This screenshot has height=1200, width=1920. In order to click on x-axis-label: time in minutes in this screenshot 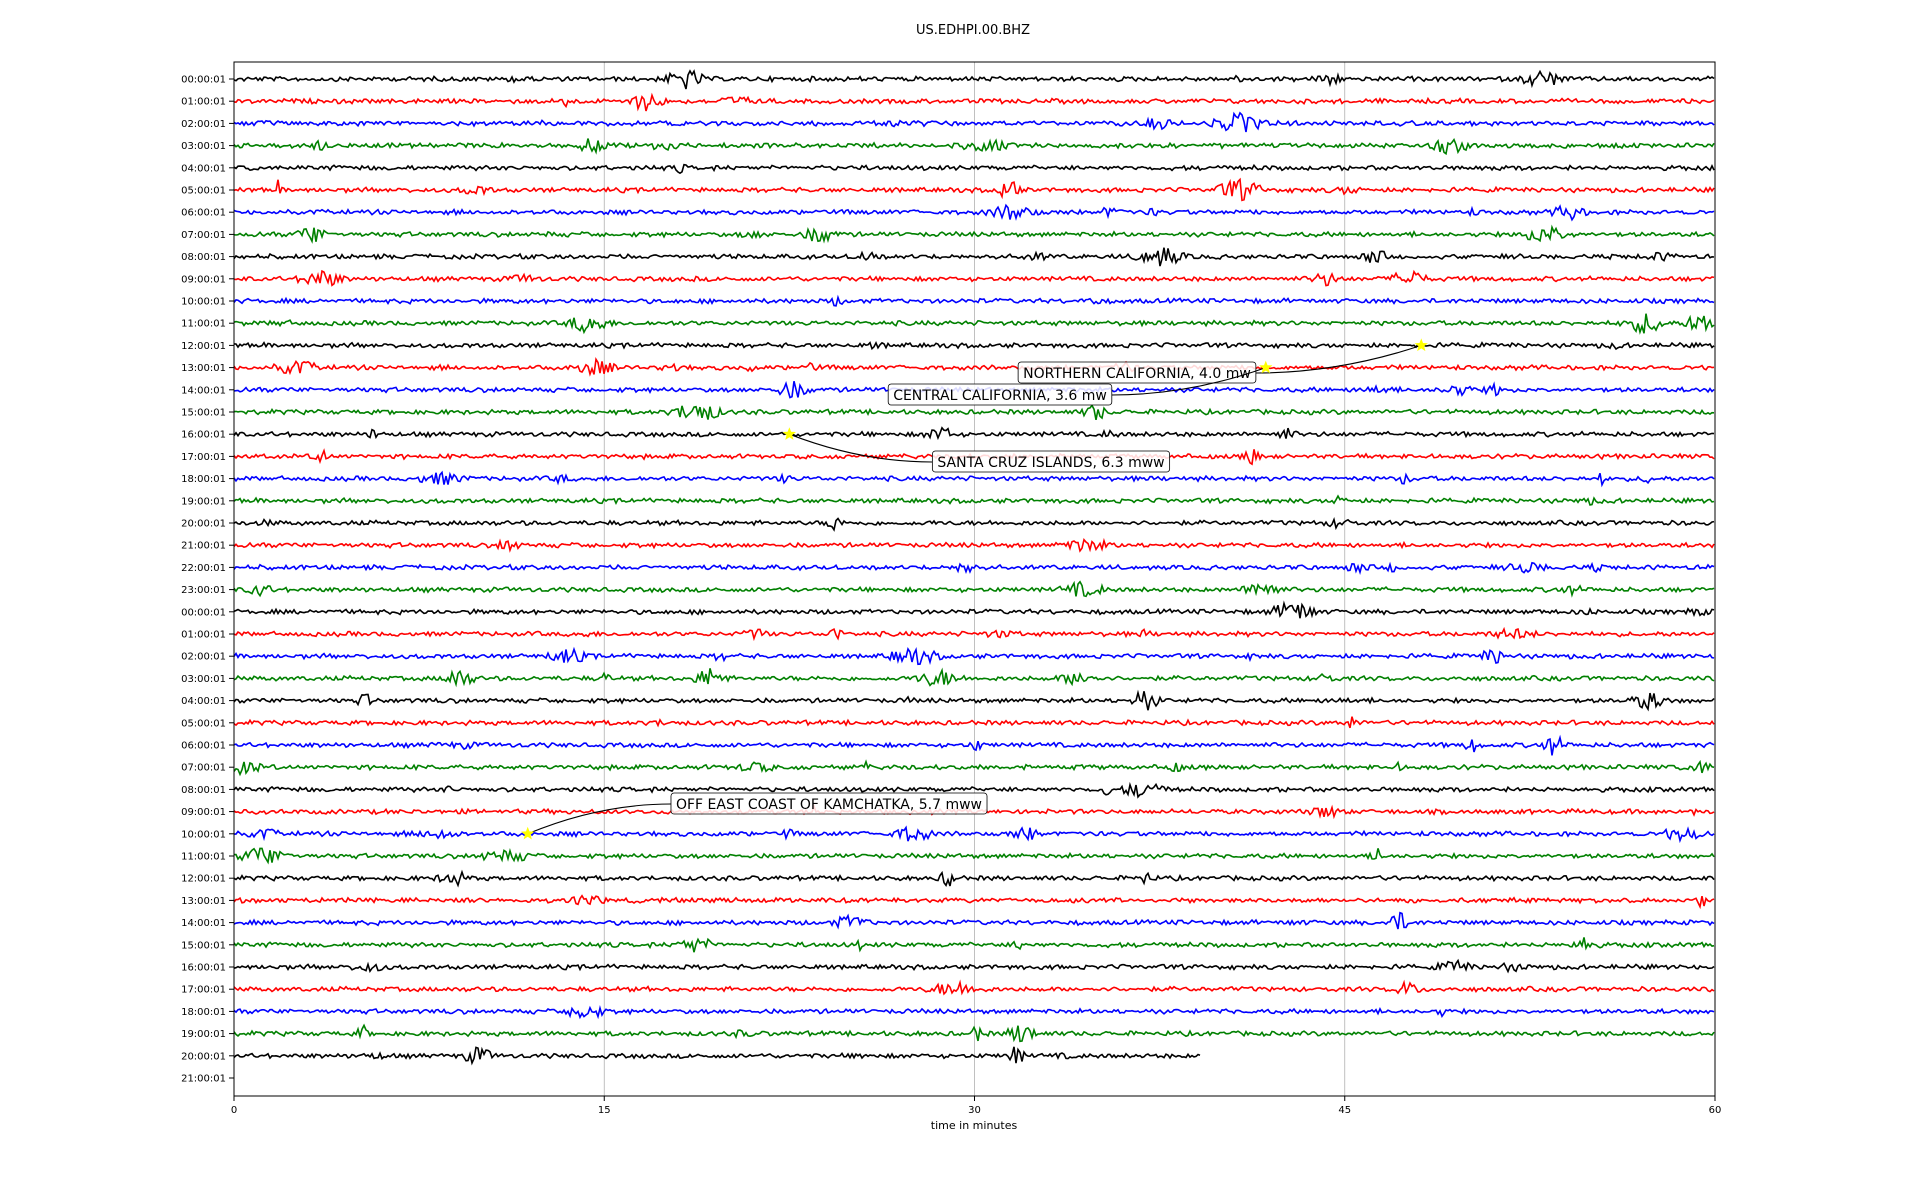, I will do `click(974, 1125)`.